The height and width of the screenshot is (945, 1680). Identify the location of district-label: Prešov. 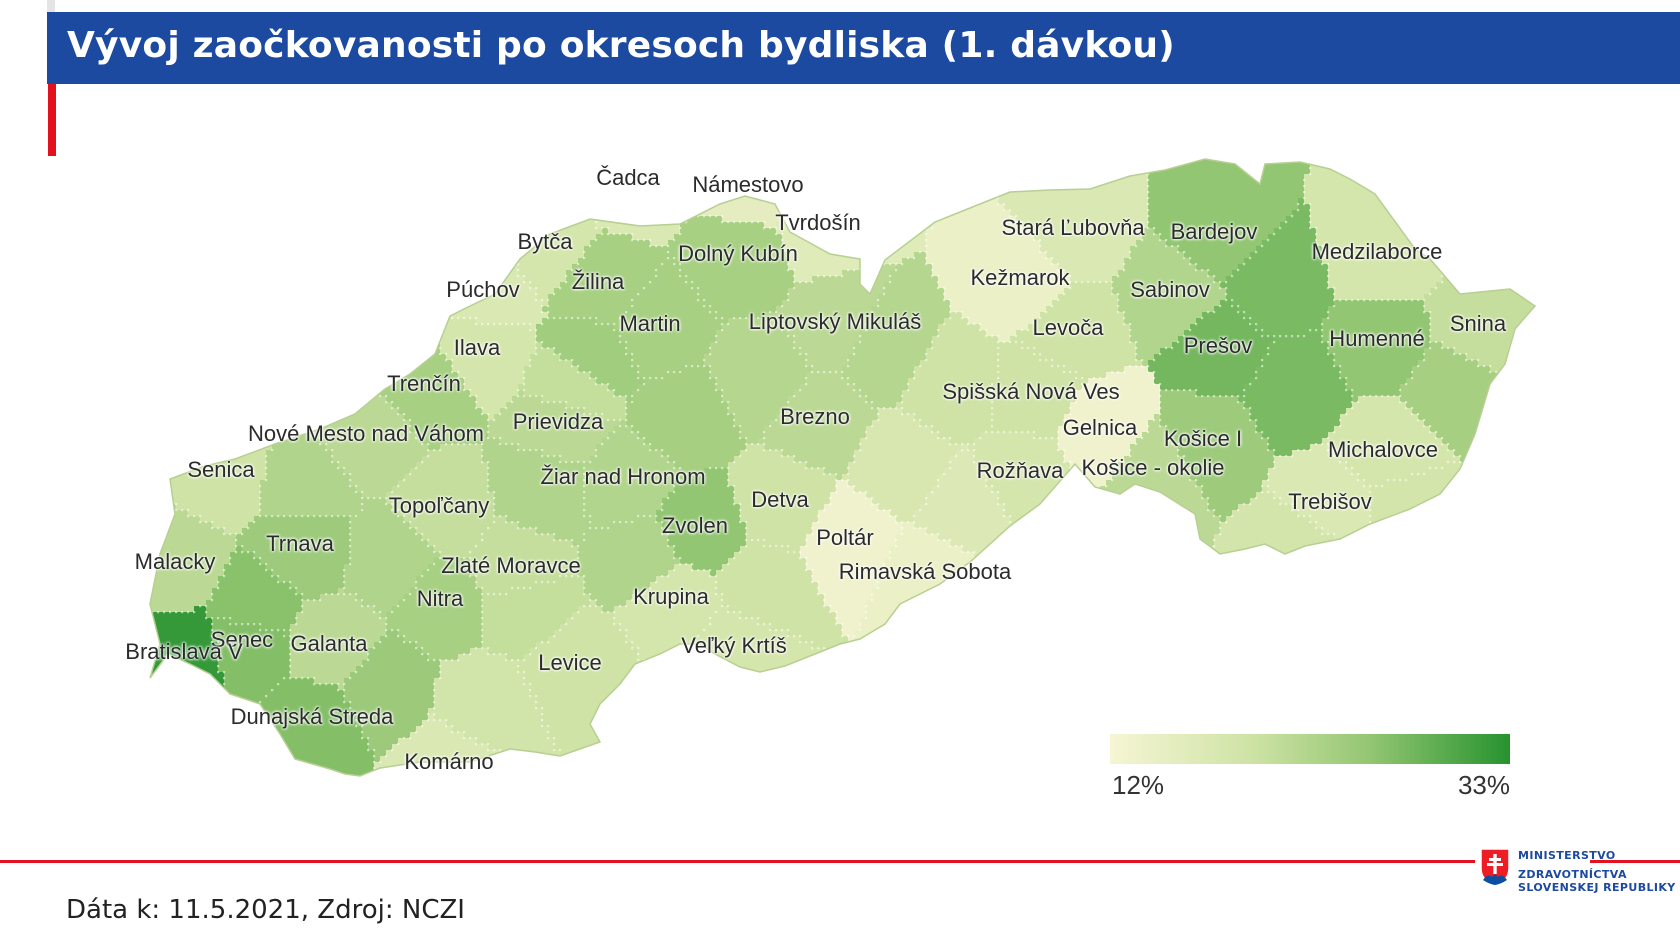
(1218, 346).